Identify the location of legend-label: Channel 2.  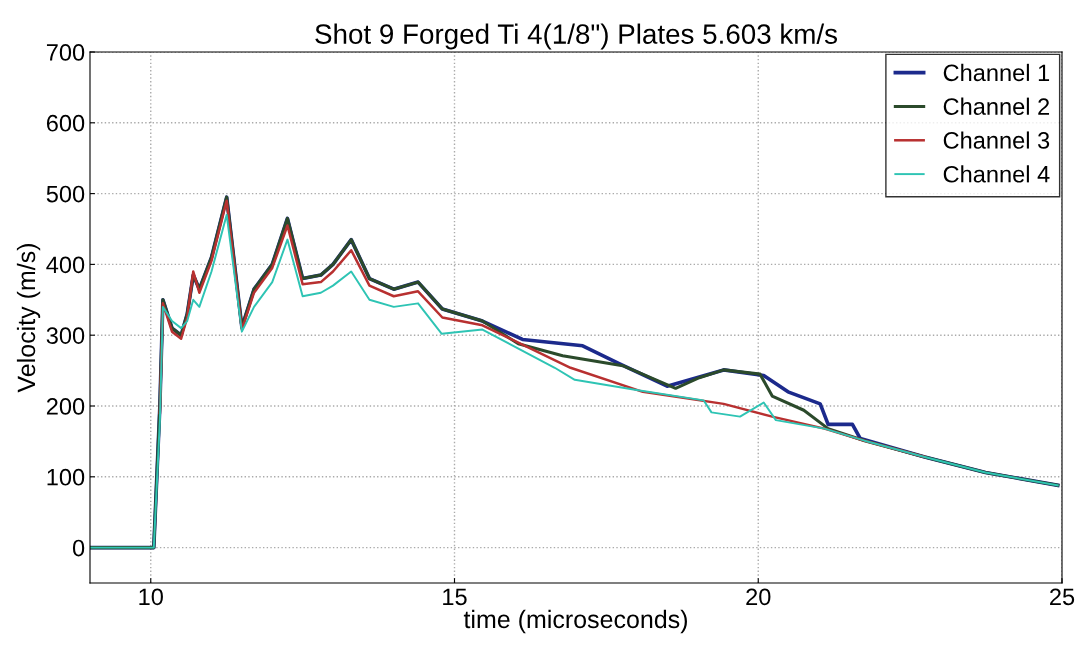
(996, 106).